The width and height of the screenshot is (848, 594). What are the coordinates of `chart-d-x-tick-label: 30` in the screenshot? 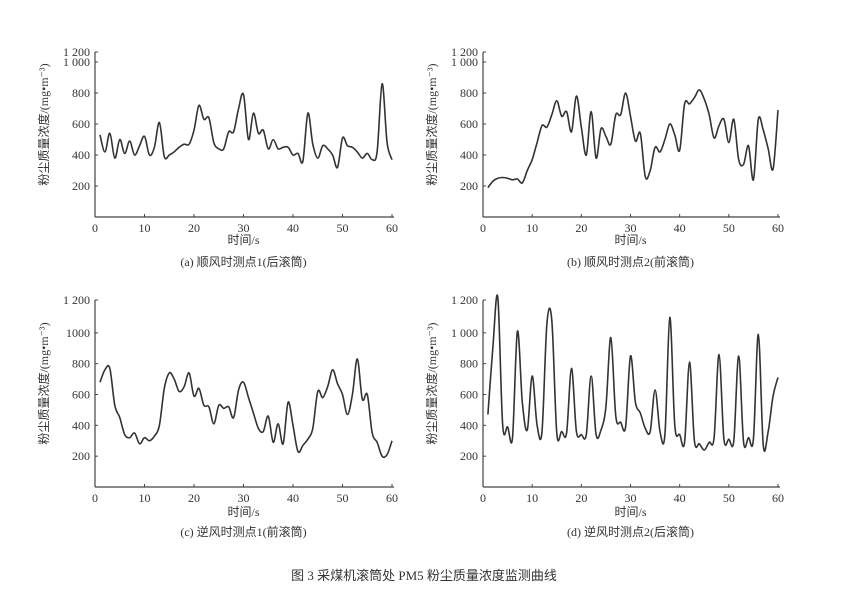 It's located at (631, 498).